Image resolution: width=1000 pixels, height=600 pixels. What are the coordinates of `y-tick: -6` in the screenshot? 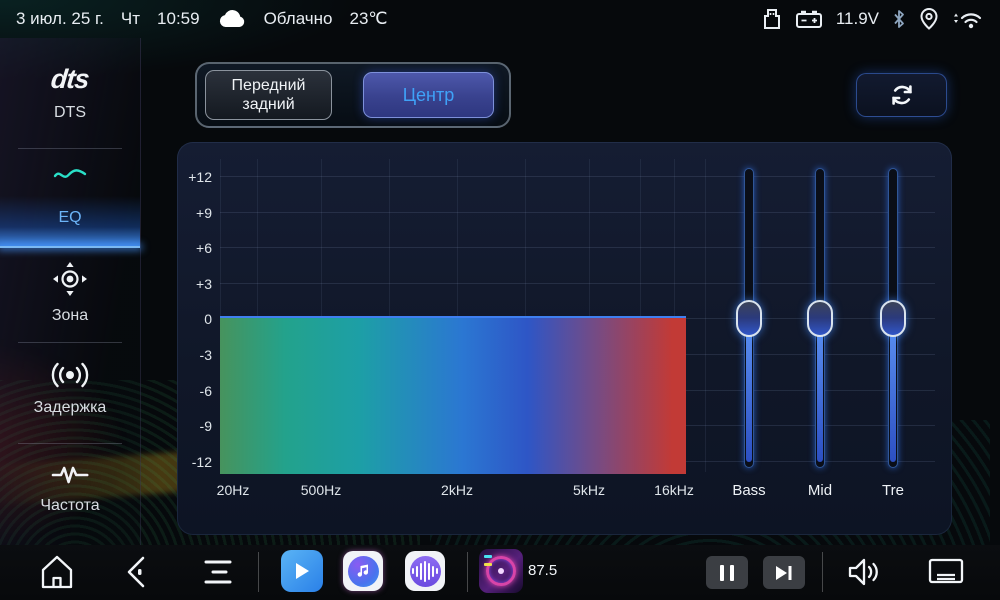 It's located at (205, 391).